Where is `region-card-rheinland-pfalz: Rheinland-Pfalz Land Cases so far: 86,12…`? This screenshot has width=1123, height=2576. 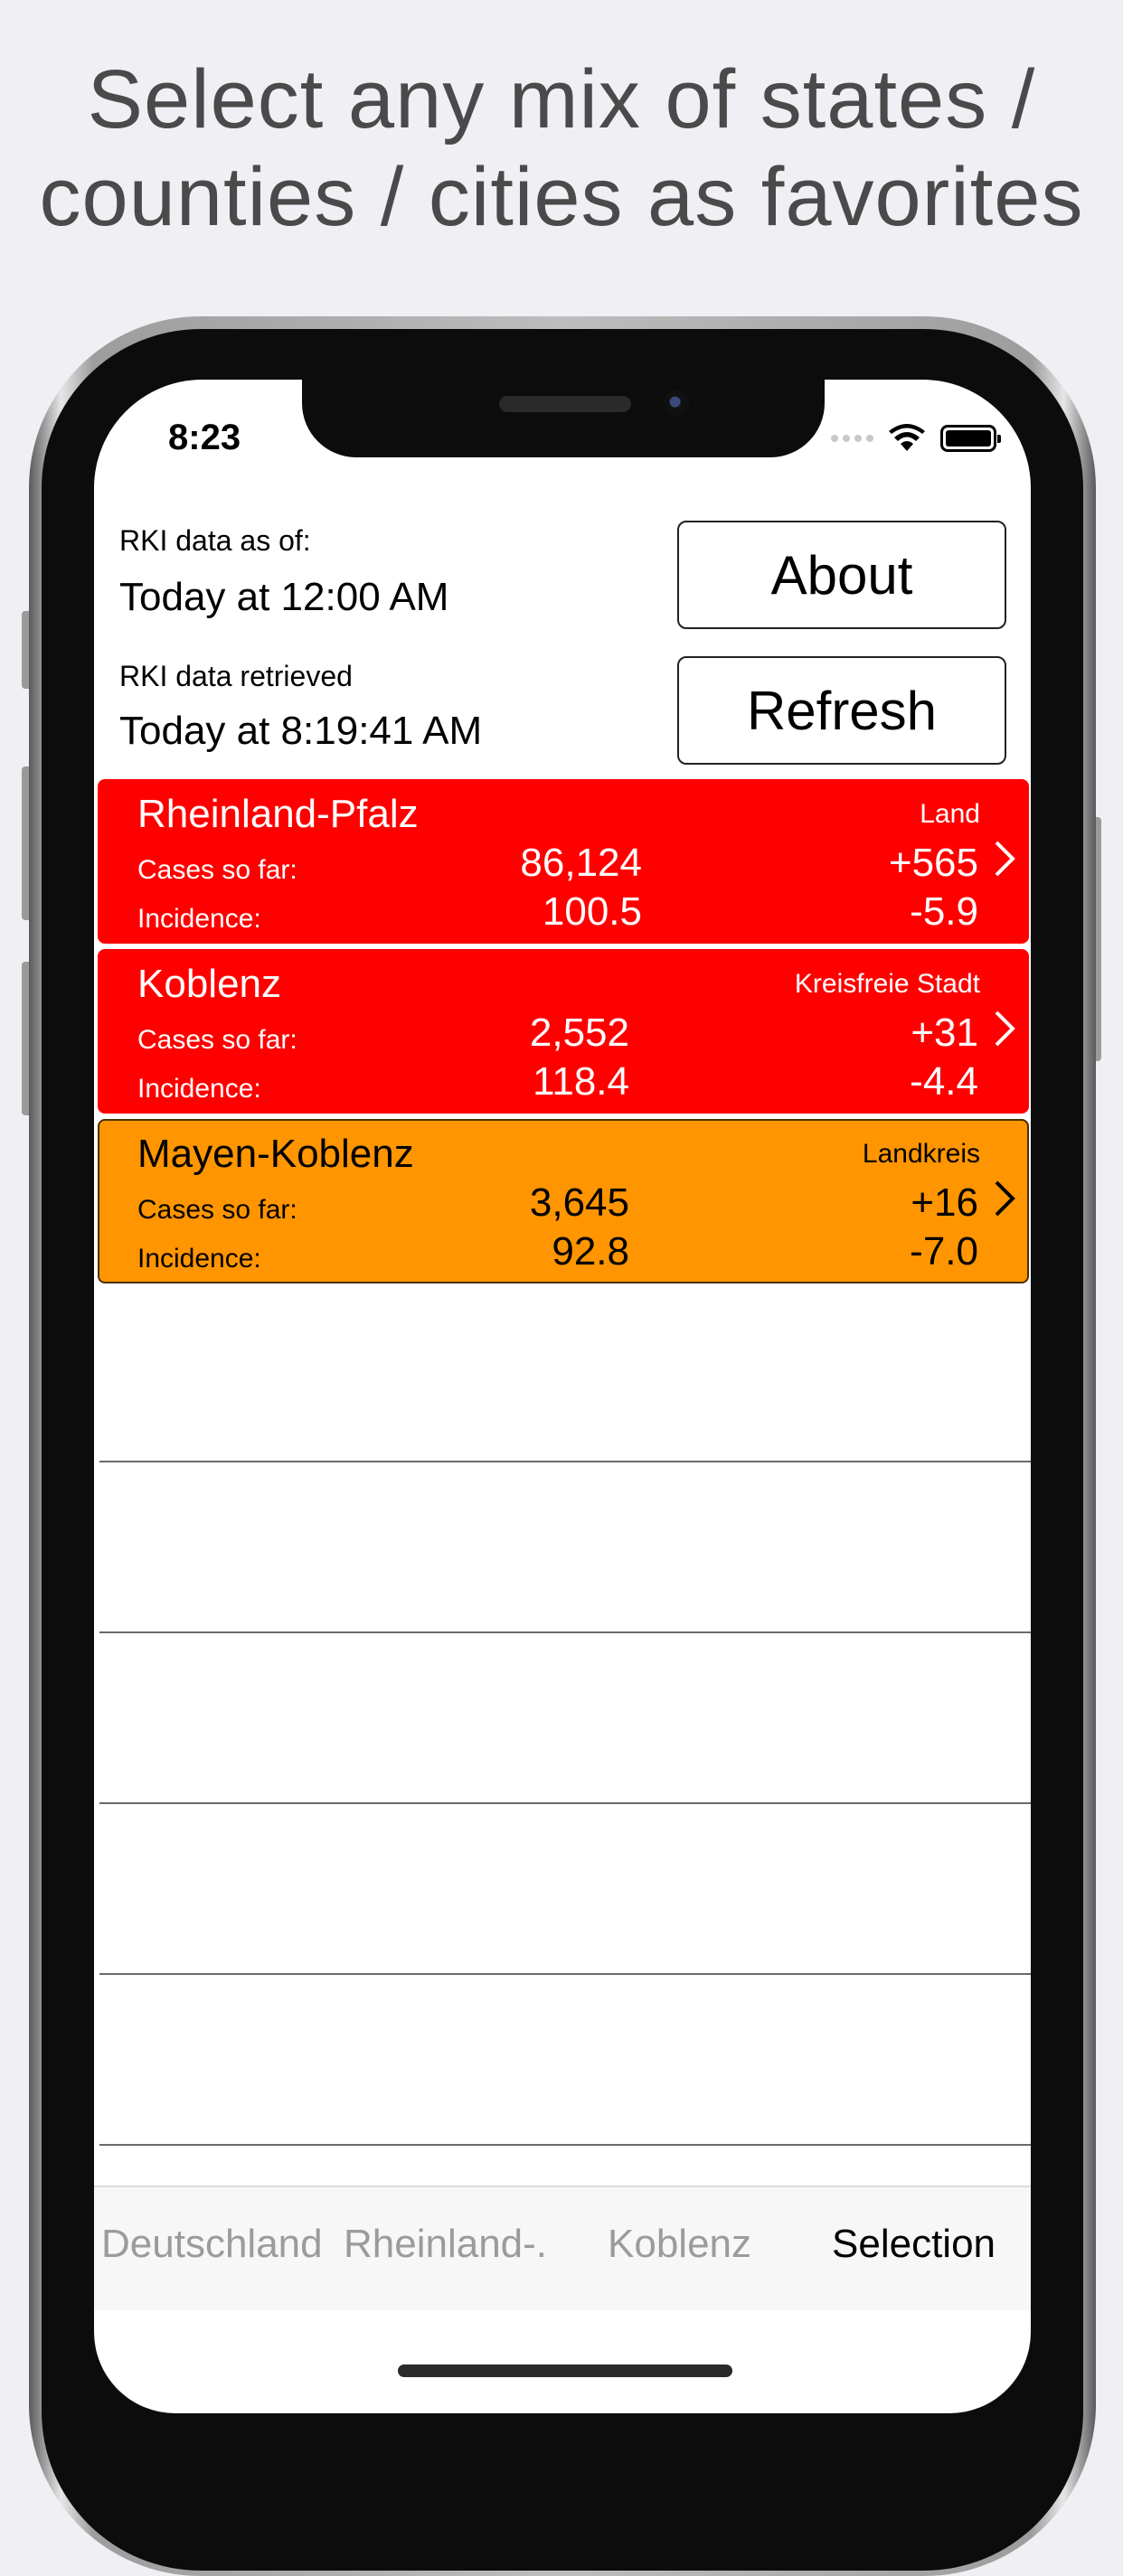
region-card-rheinland-pfalz: Rheinland-Pfalz Land Cases so far: 86,12… is located at coordinates (563, 862).